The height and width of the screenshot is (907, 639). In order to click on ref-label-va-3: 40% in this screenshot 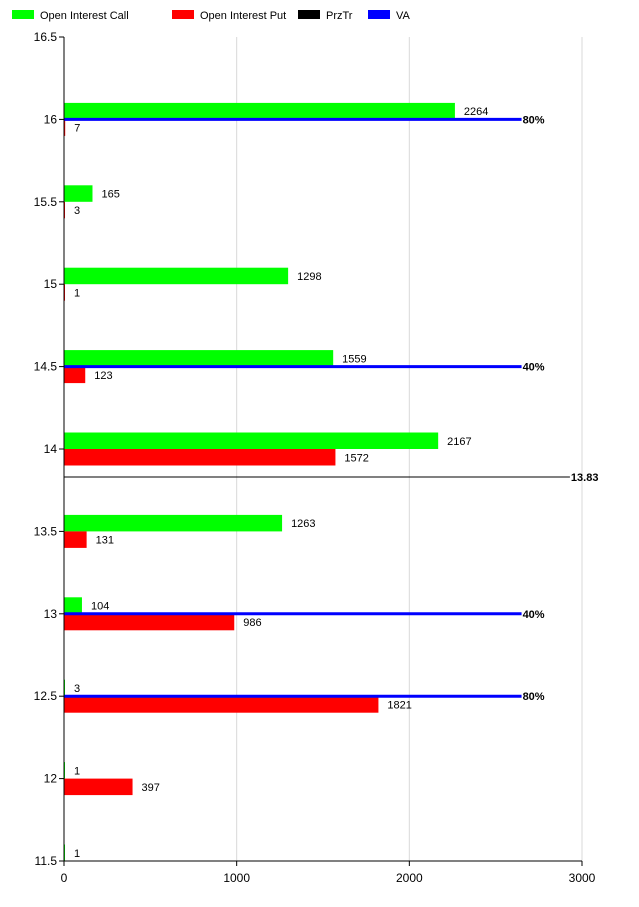, I will do `click(534, 615)`.